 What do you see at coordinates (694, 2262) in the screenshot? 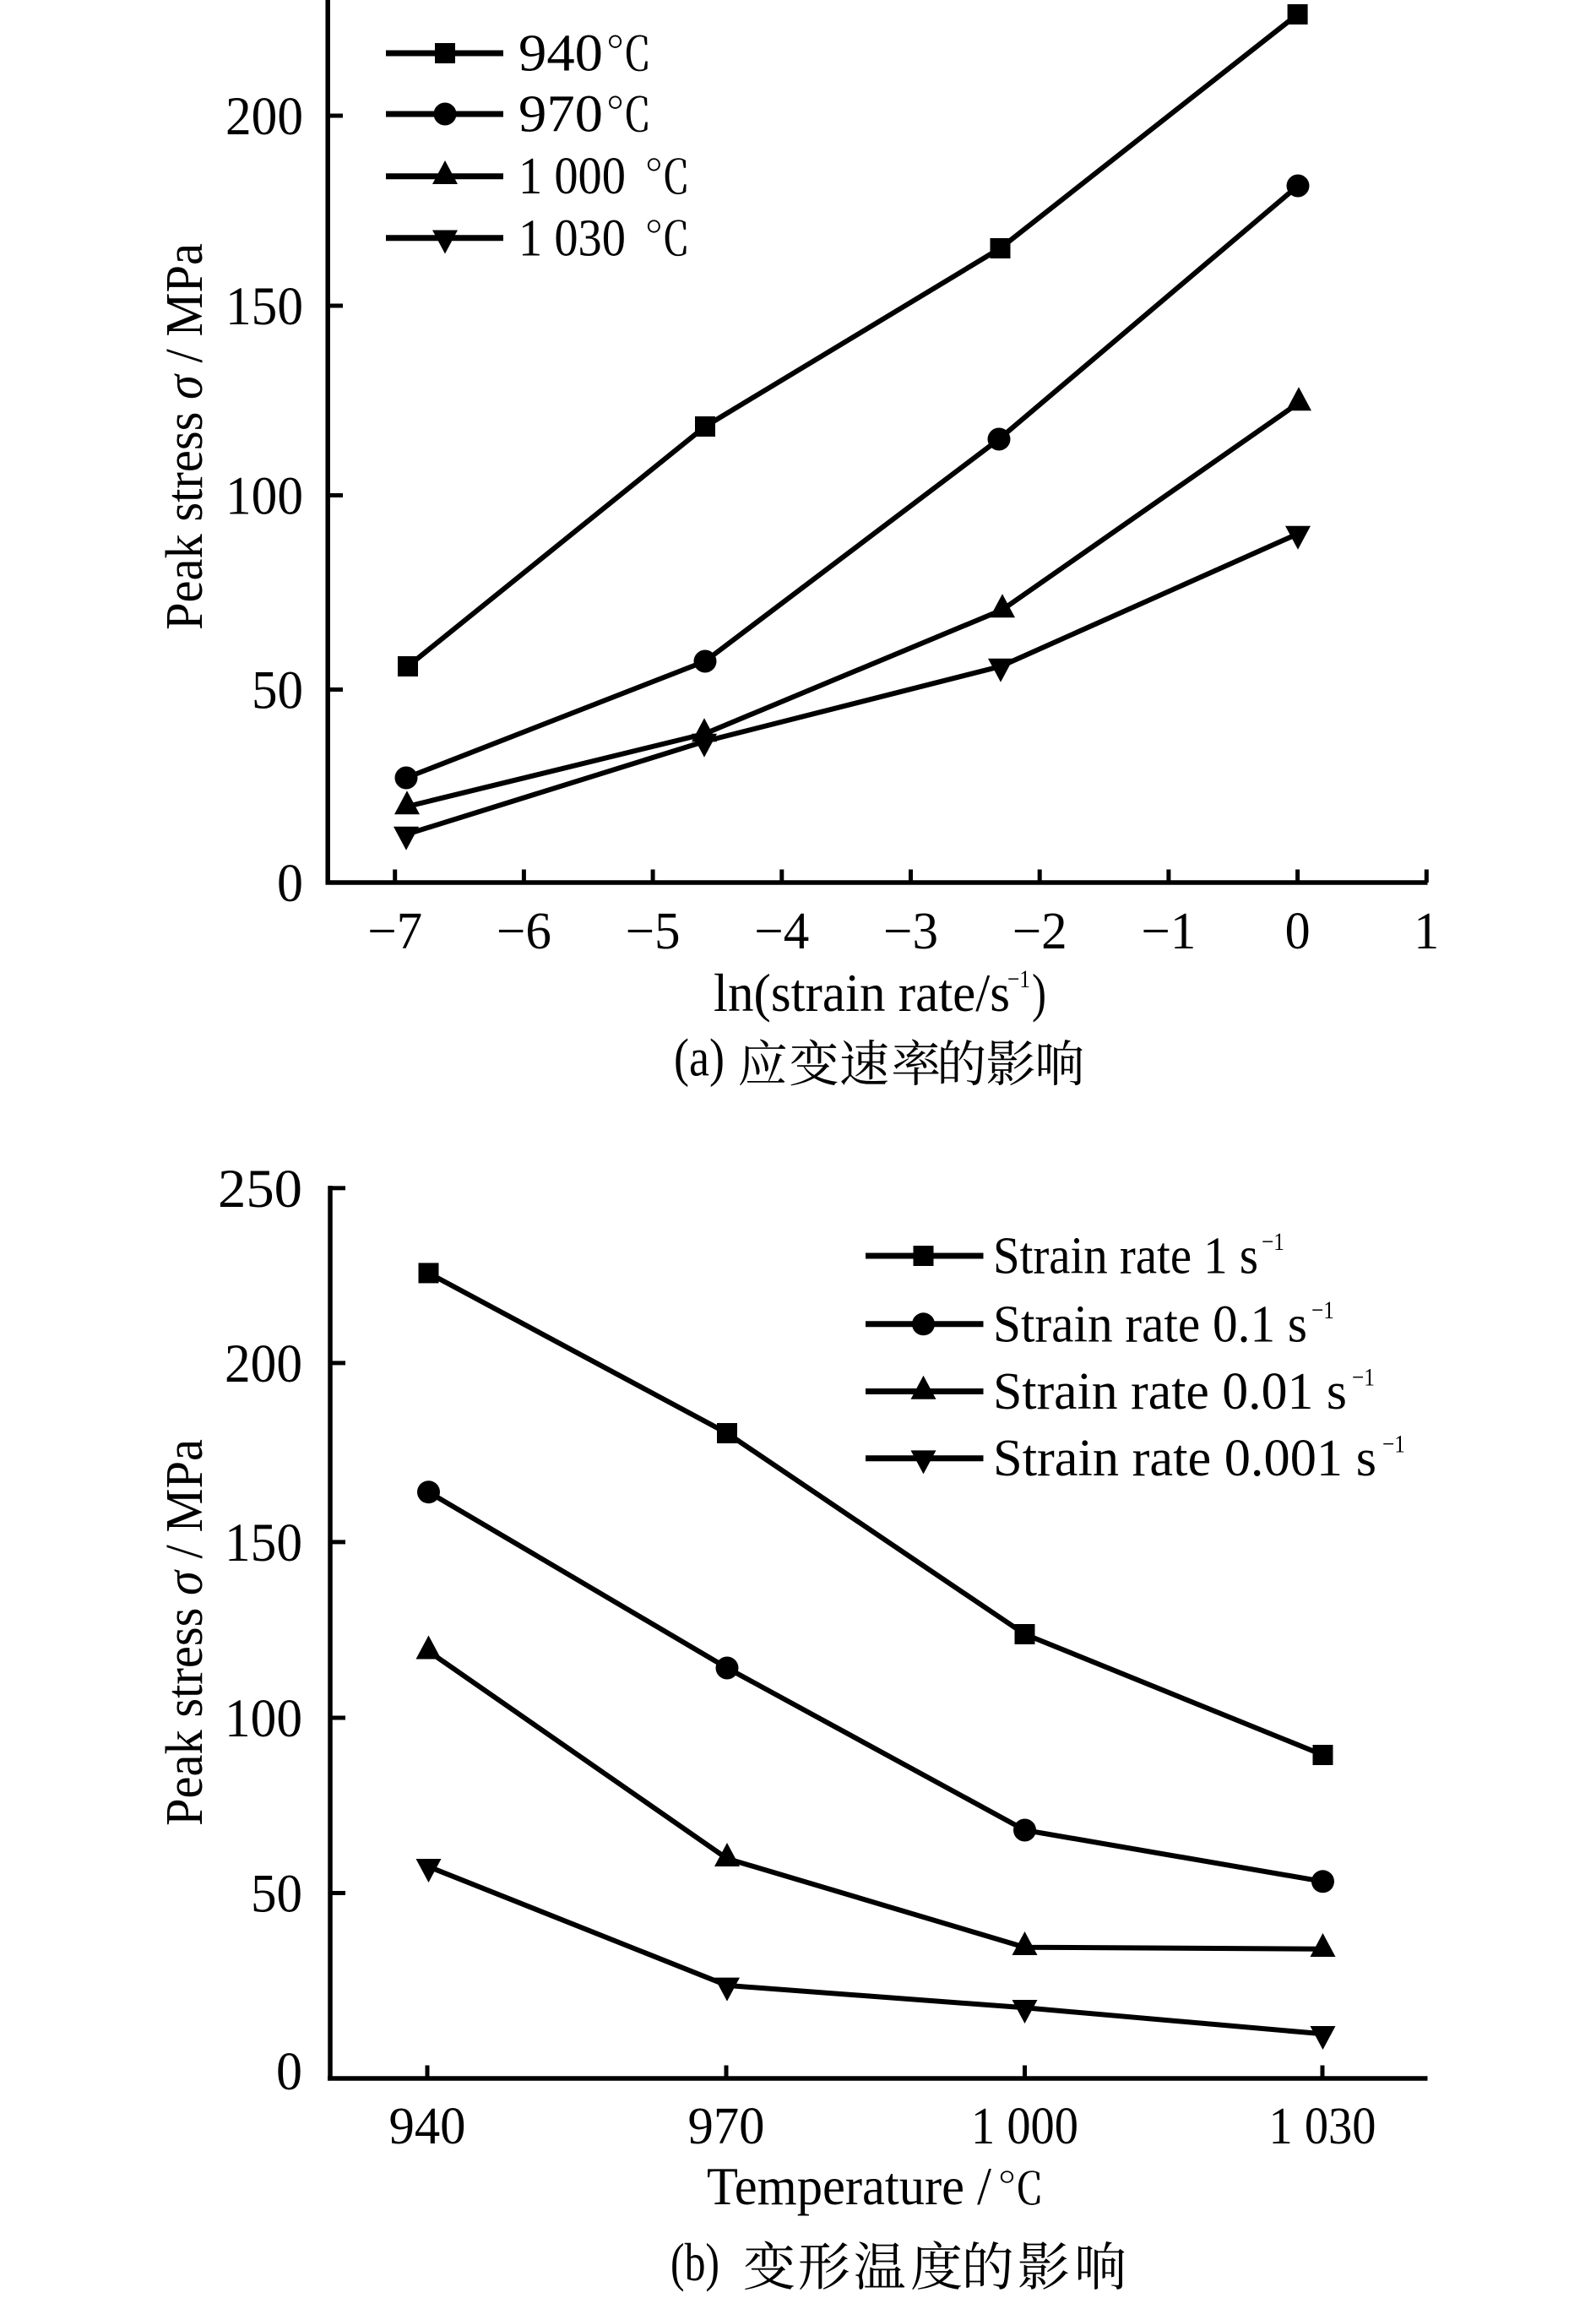
I see `svg-text: (b)` at bounding box center [694, 2262].